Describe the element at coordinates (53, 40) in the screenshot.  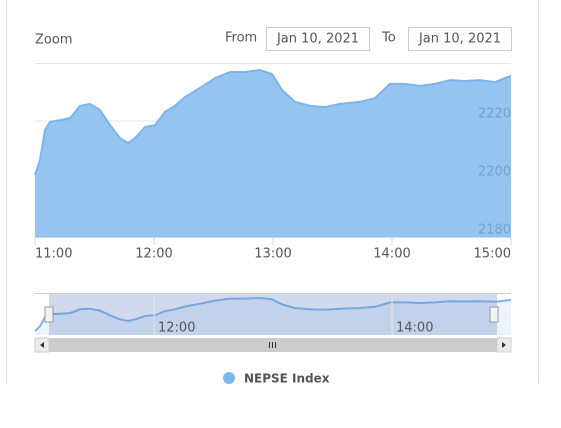
I see `zoom-label: Zoom` at that location.